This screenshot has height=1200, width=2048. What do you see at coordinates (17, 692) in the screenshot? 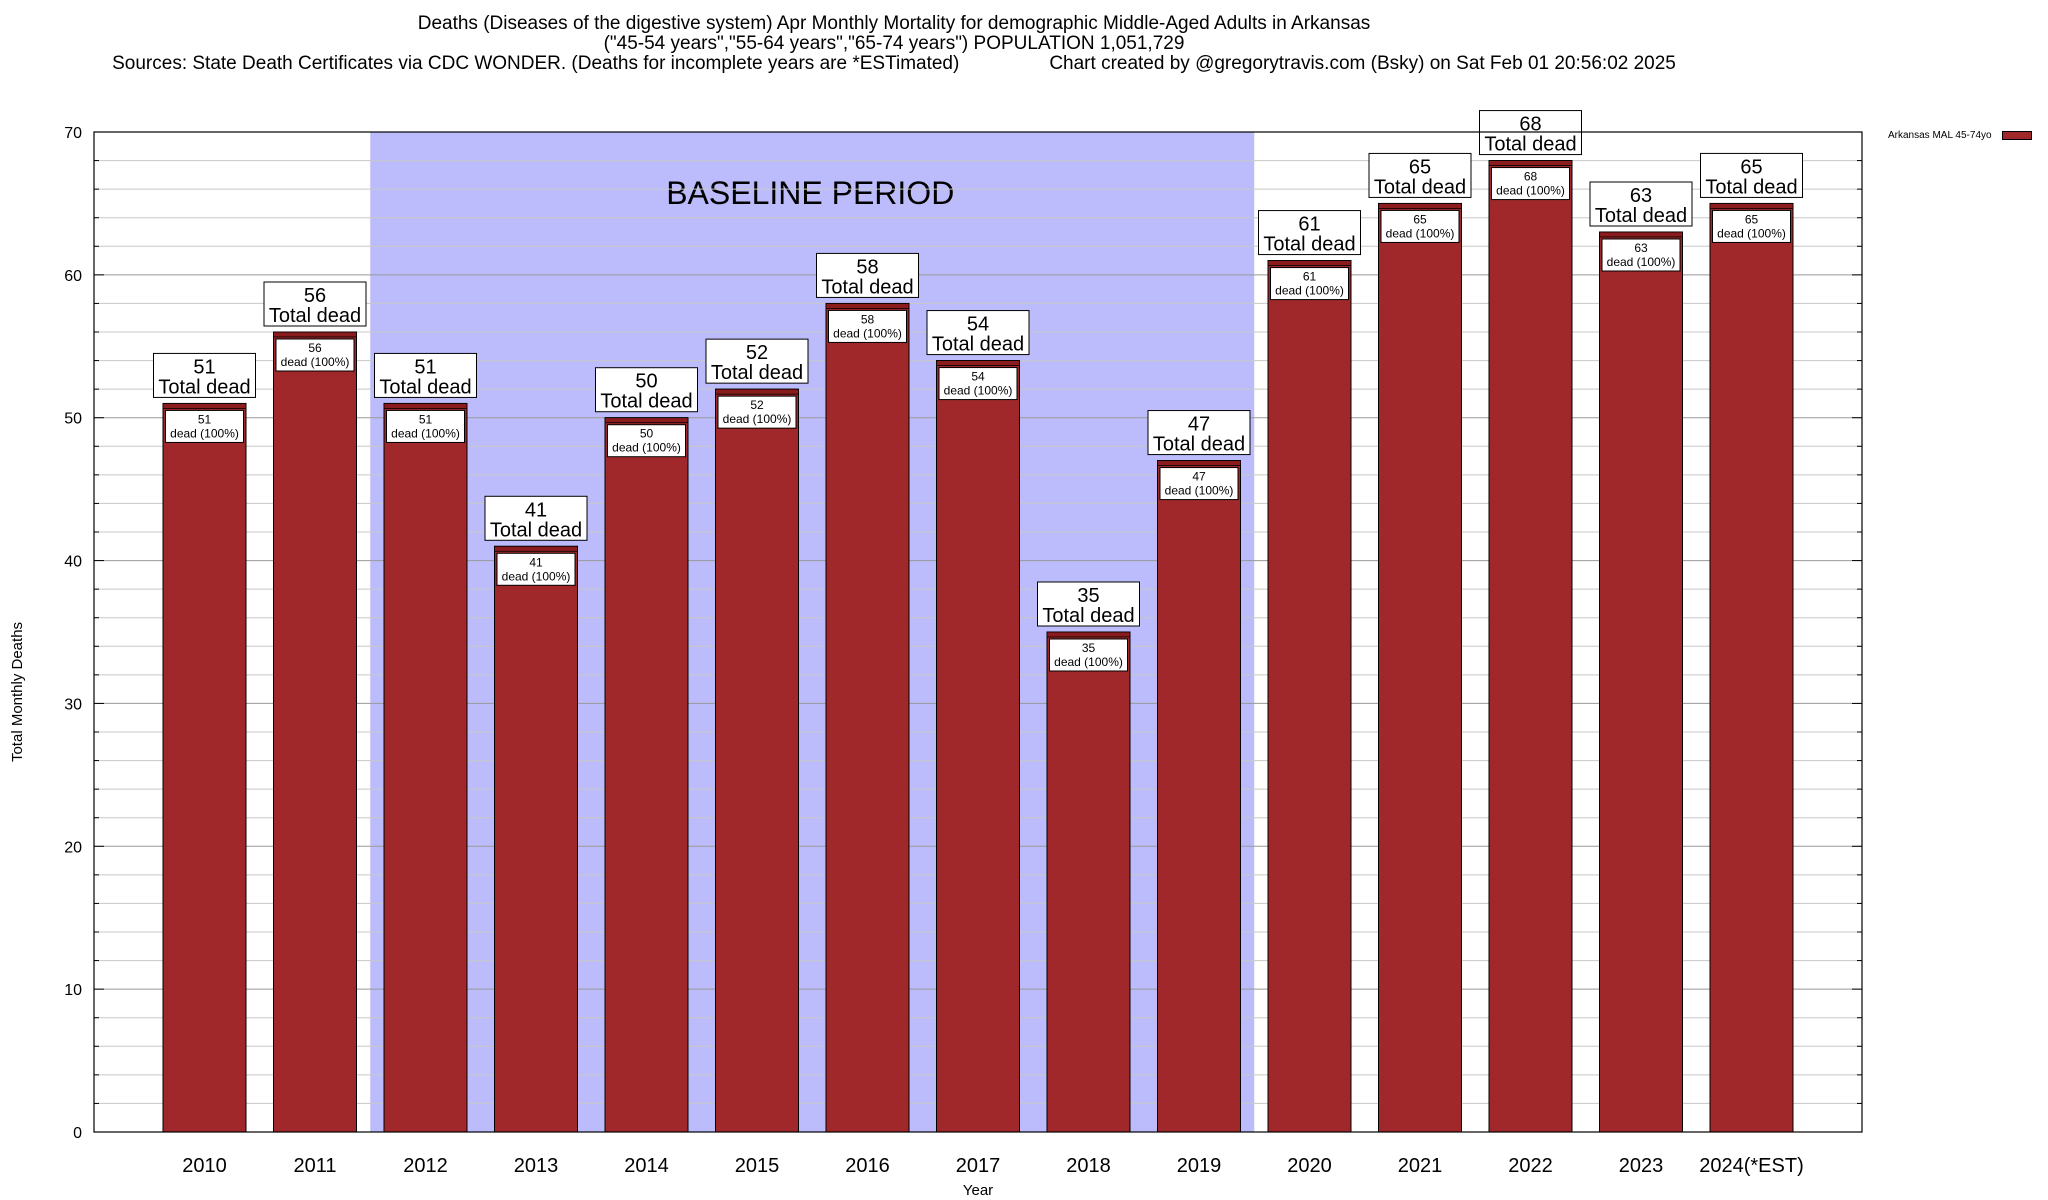
I see `y-axis-label: Total Monthly Deaths` at bounding box center [17, 692].